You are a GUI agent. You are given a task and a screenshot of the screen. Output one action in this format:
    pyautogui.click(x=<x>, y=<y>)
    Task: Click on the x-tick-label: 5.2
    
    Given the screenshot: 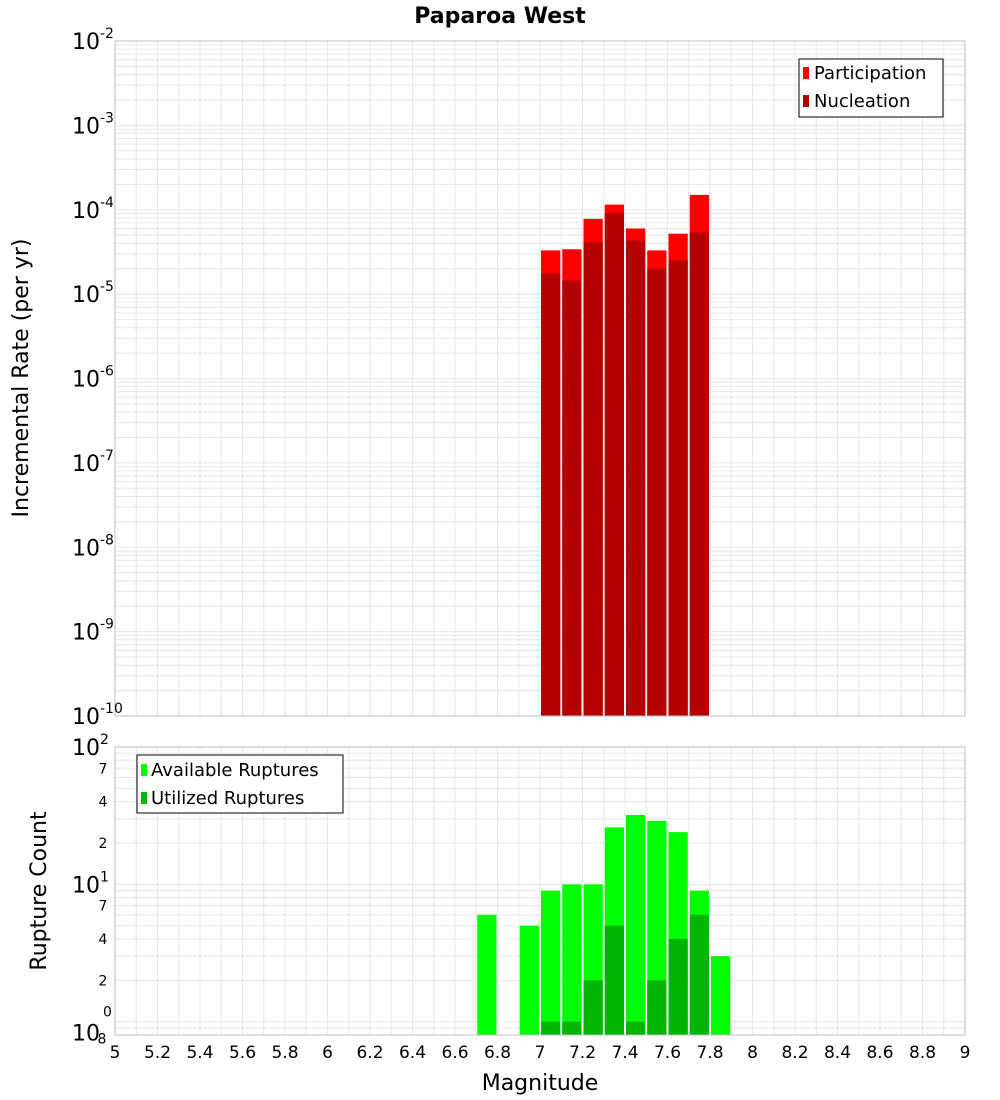 What is the action you would take?
    pyautogui.click(x=157, y=1053)
    